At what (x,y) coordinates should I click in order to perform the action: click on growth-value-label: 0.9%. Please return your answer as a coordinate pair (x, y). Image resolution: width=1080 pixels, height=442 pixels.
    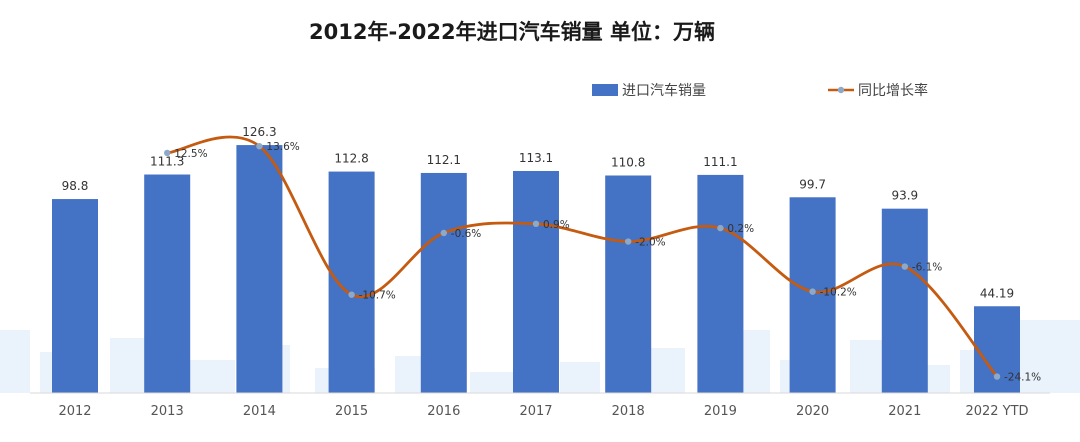
    Looking at the image, I should click on (556, 225).